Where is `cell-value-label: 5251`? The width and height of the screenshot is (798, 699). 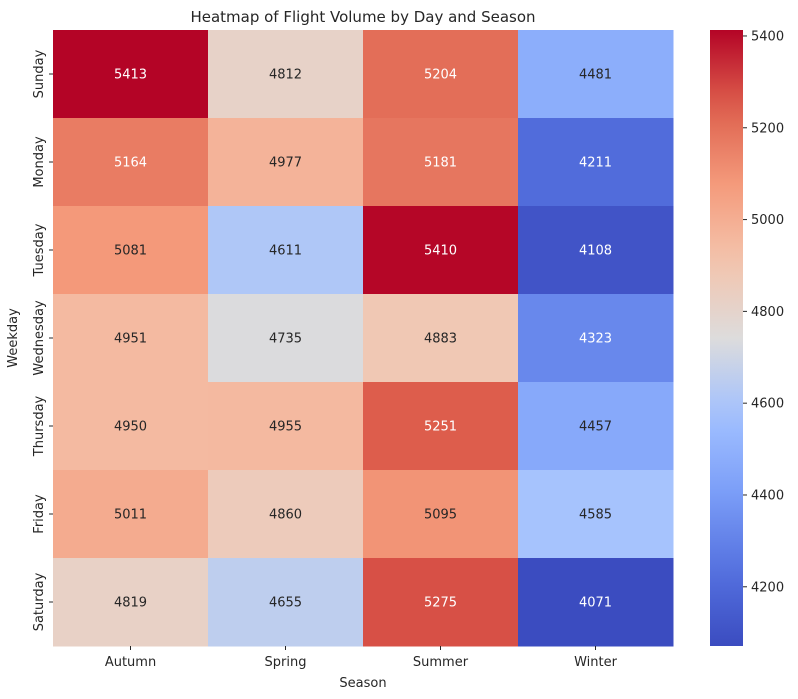
cell-value-label: 5251 is located at coordinates (440, 427).